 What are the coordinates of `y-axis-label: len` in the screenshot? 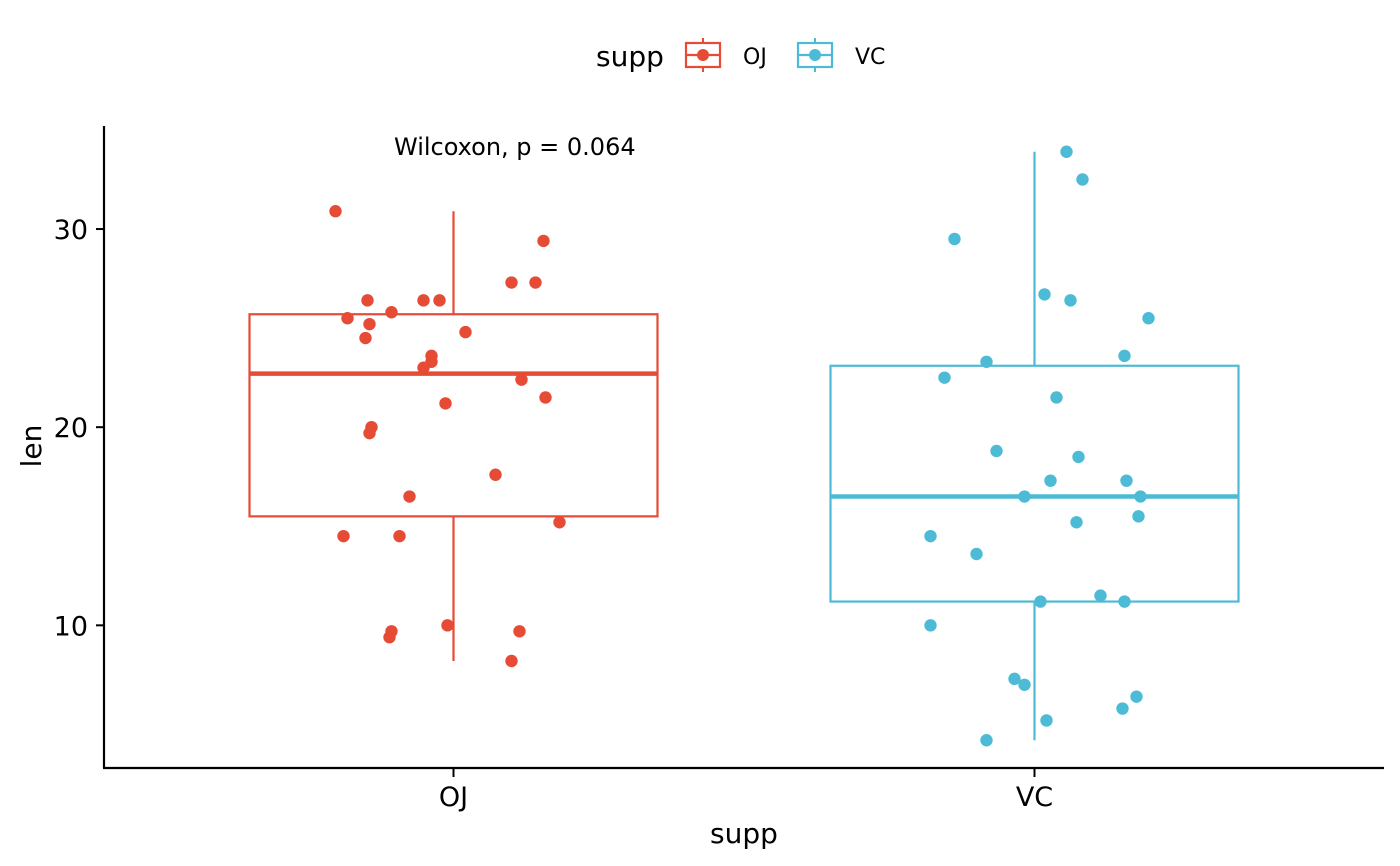 It's located at (31, 446).